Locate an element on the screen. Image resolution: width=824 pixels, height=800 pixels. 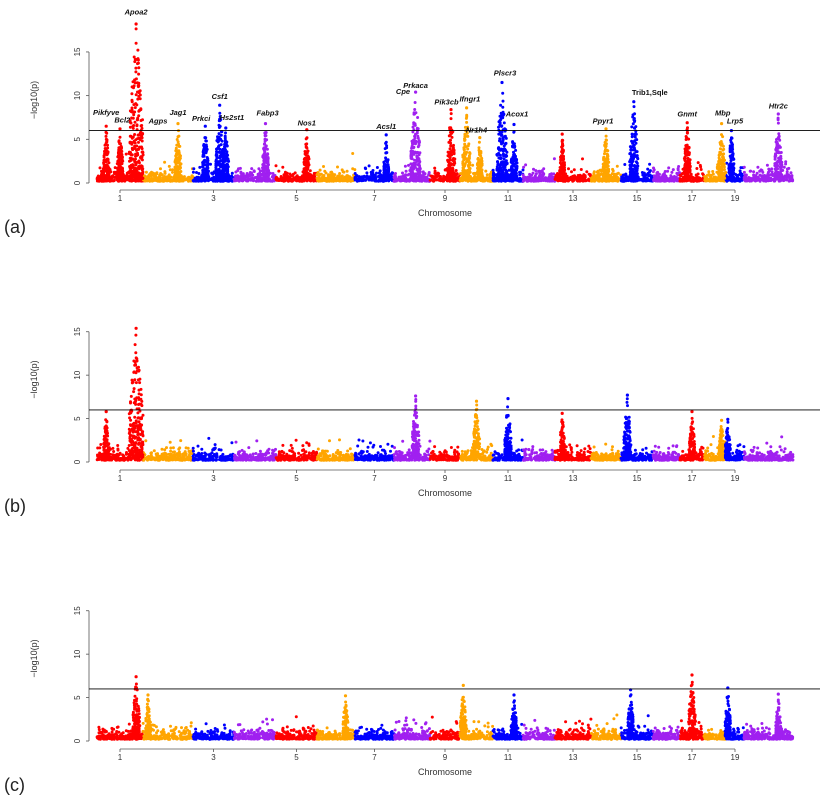
y-tick-label: 0 is located at coordinates (77, 182).